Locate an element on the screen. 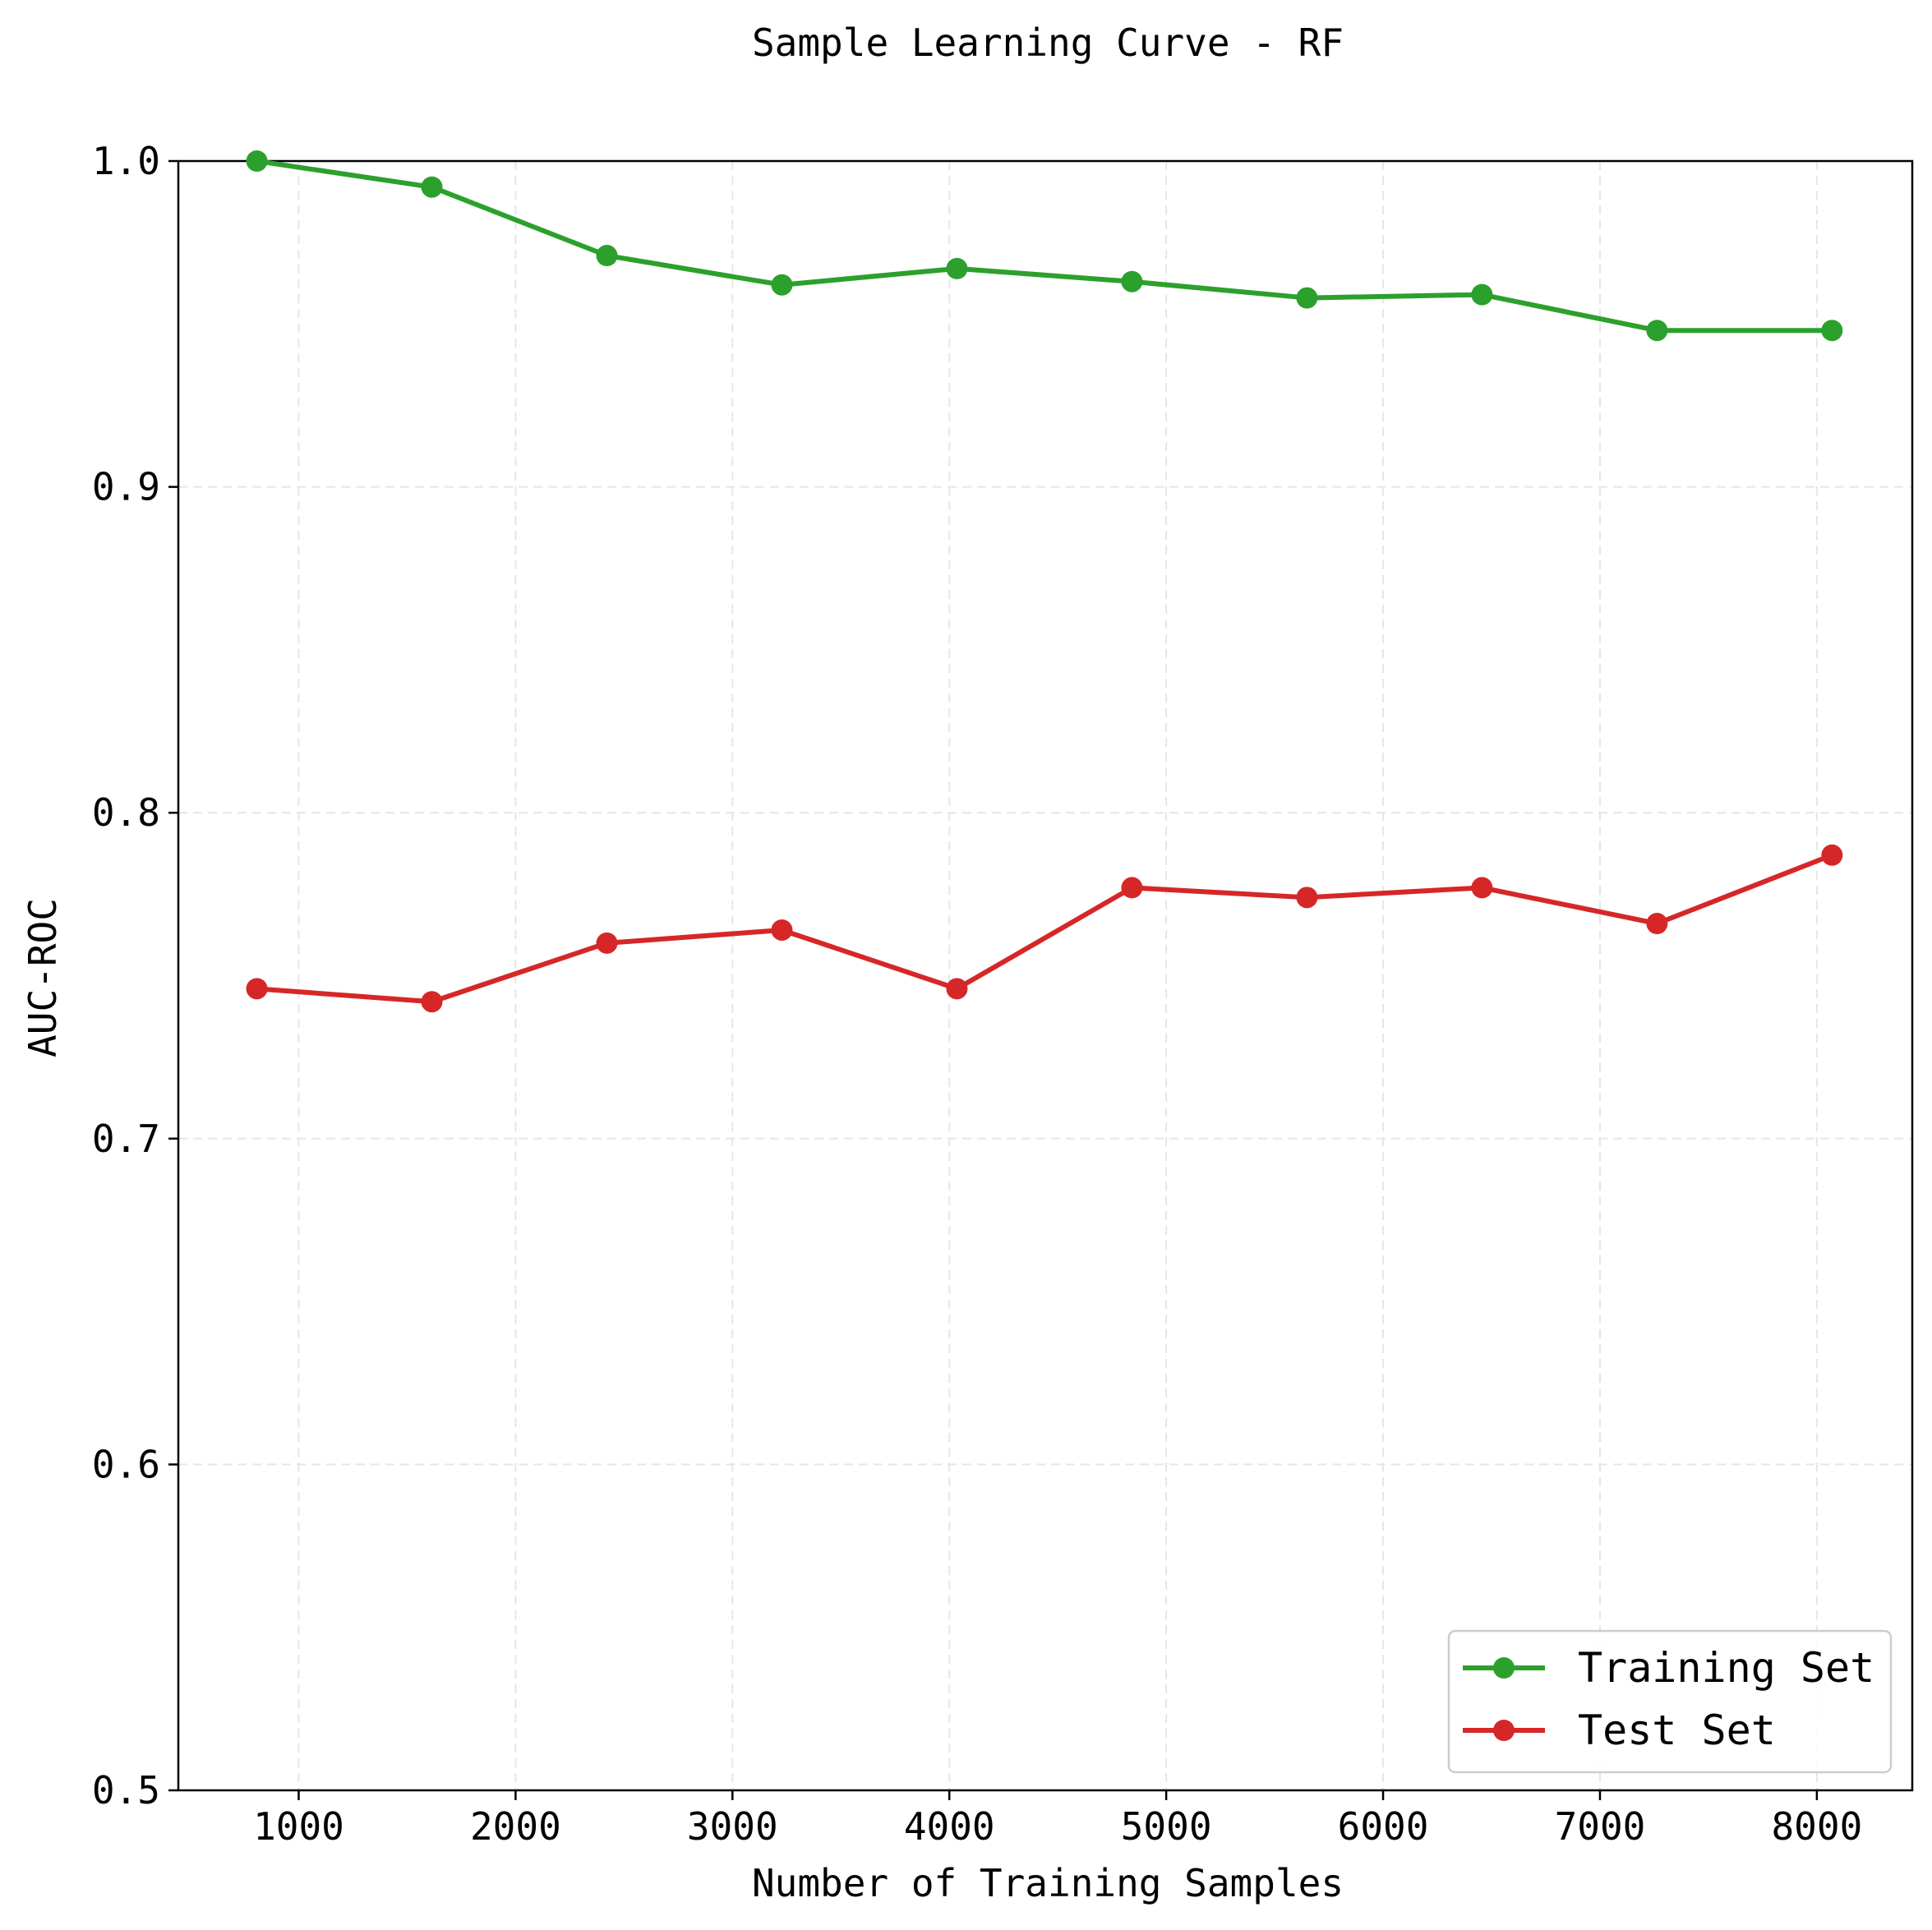 The image size is (1932, 1930). y-tick-label: 0.7 is located at coordinates (126, 1139).